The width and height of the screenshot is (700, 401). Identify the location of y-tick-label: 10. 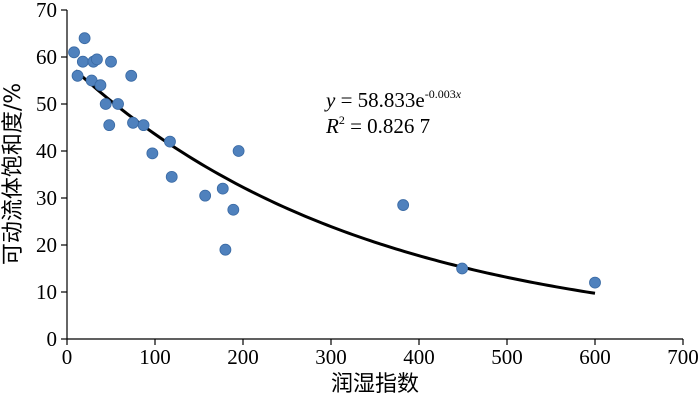
(46, 292).